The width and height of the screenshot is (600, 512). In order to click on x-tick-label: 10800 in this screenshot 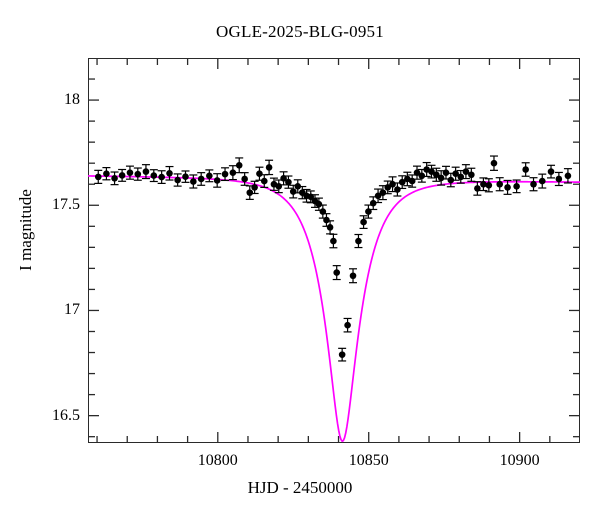, I will do `click(217, 460)`.